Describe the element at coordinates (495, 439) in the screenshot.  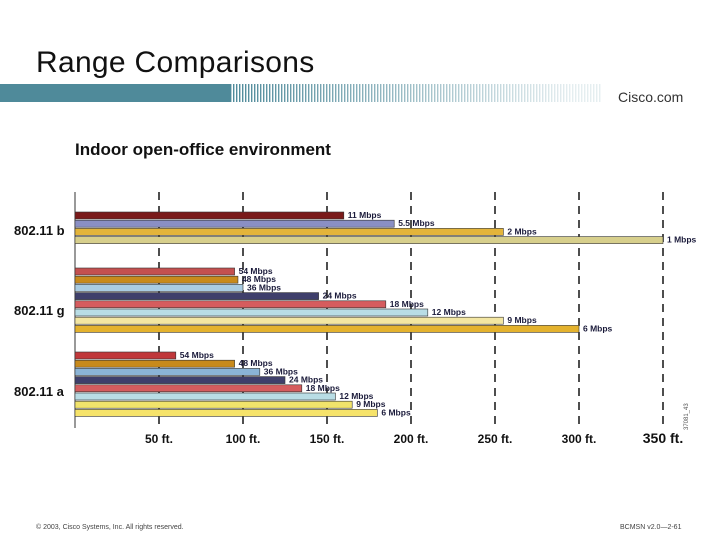
I see `x-tick-label: 250 ft.` at that location.